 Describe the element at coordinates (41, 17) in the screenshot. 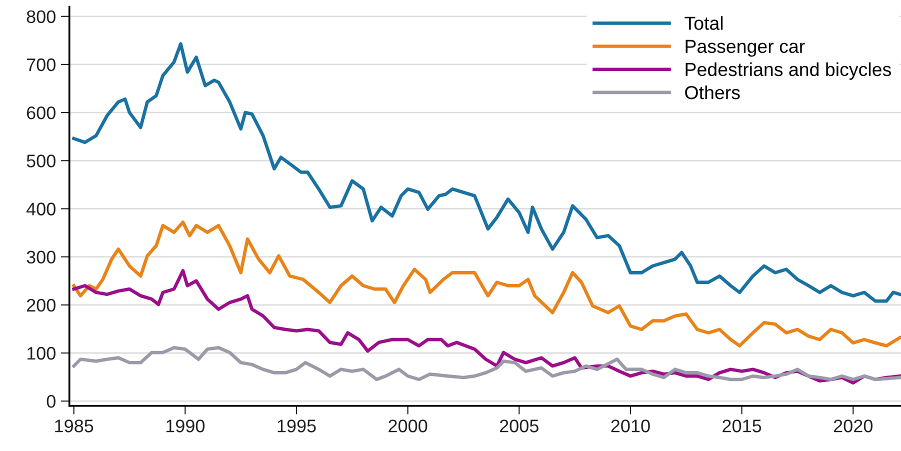

I see `y-tick-label: 800` at that location.